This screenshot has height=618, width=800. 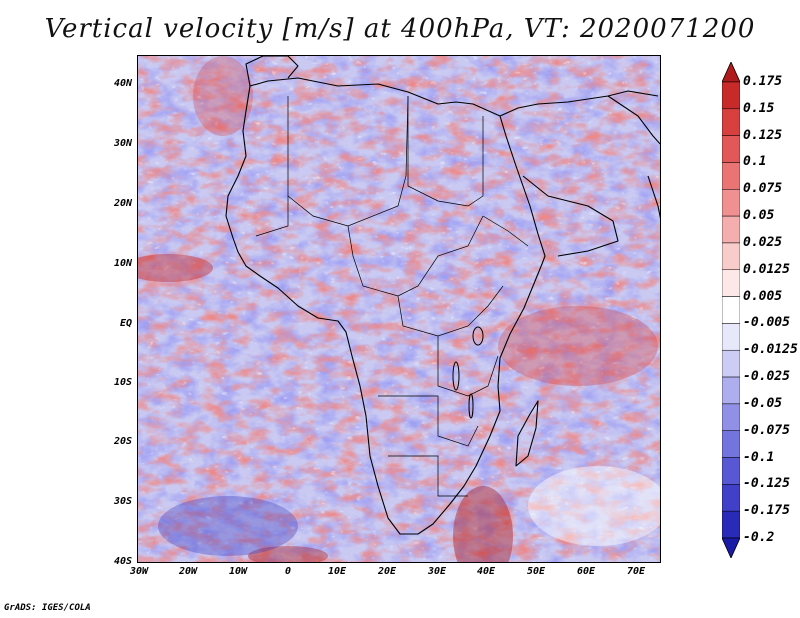 I want to click on border-sahel, so click(x=415, y=256).